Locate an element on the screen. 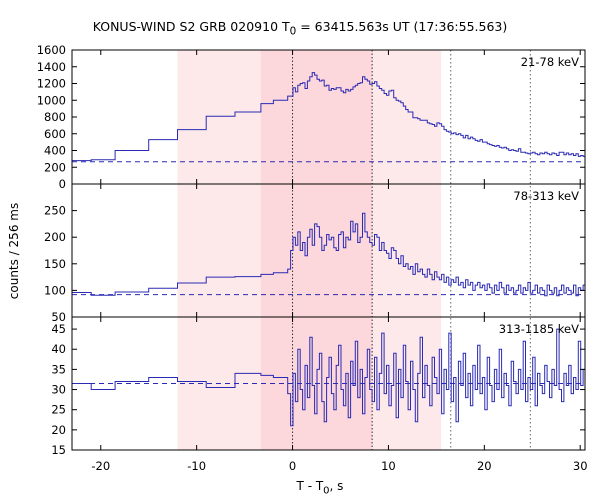 The height and width of the screenshot is (500, 600). y-tick-label: 1400 is located at coordinates (51, 67).